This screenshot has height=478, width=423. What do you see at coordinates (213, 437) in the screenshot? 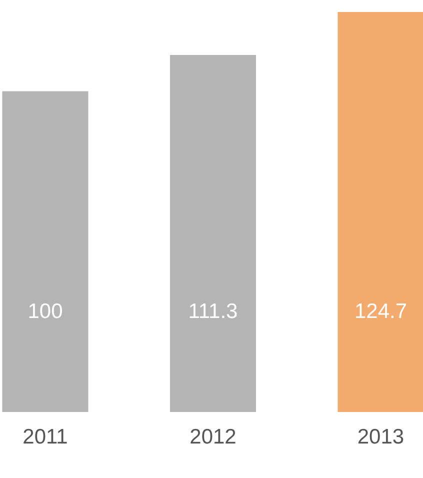
I see `x-tick-label: 2012` at bounding box center [213, 437].